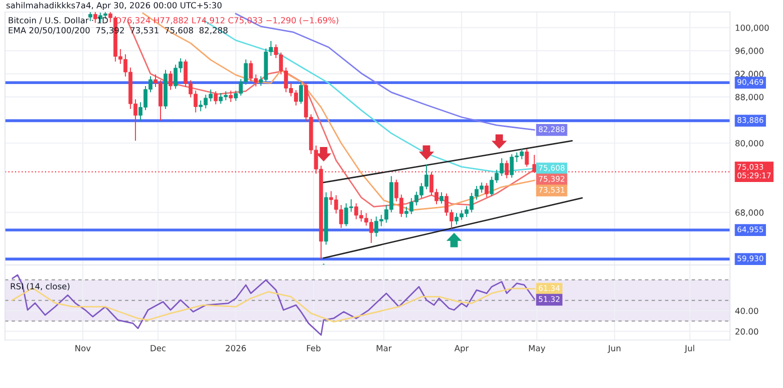 The width and height of the screenshot is (783, 388). I want to click on y-tick-label: 68,000, so click(749, 213).